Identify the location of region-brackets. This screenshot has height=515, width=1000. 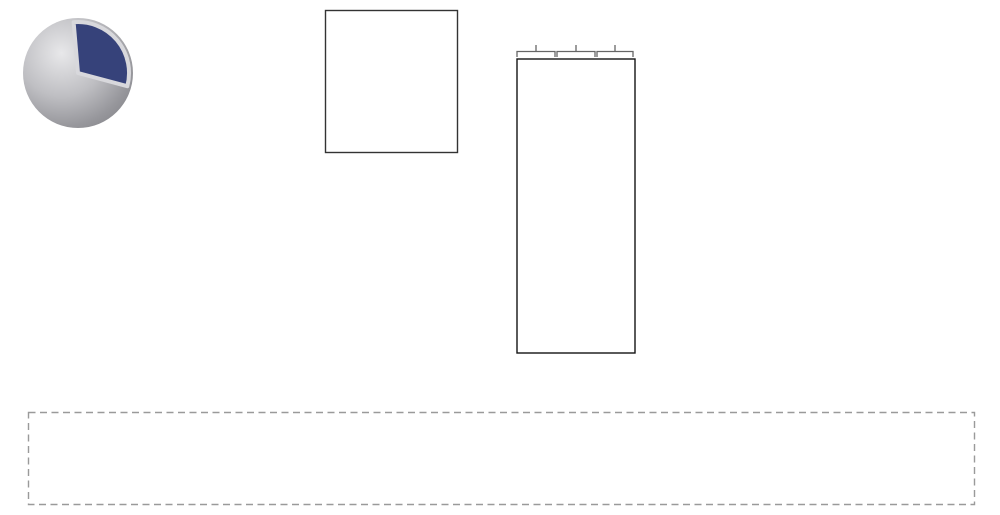
(575, 51).